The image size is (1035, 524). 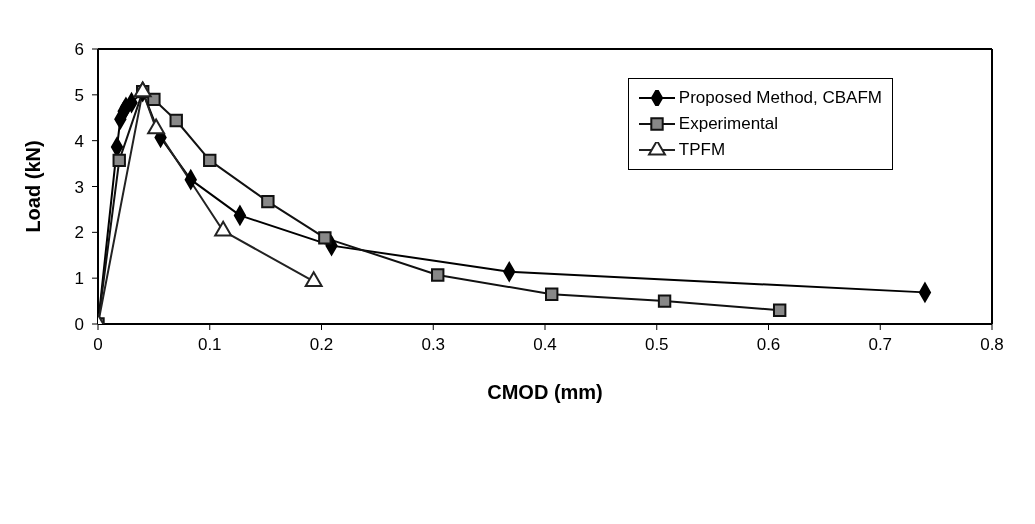 I want to click on x-tick-label: 0, so click(x=98, y=345).